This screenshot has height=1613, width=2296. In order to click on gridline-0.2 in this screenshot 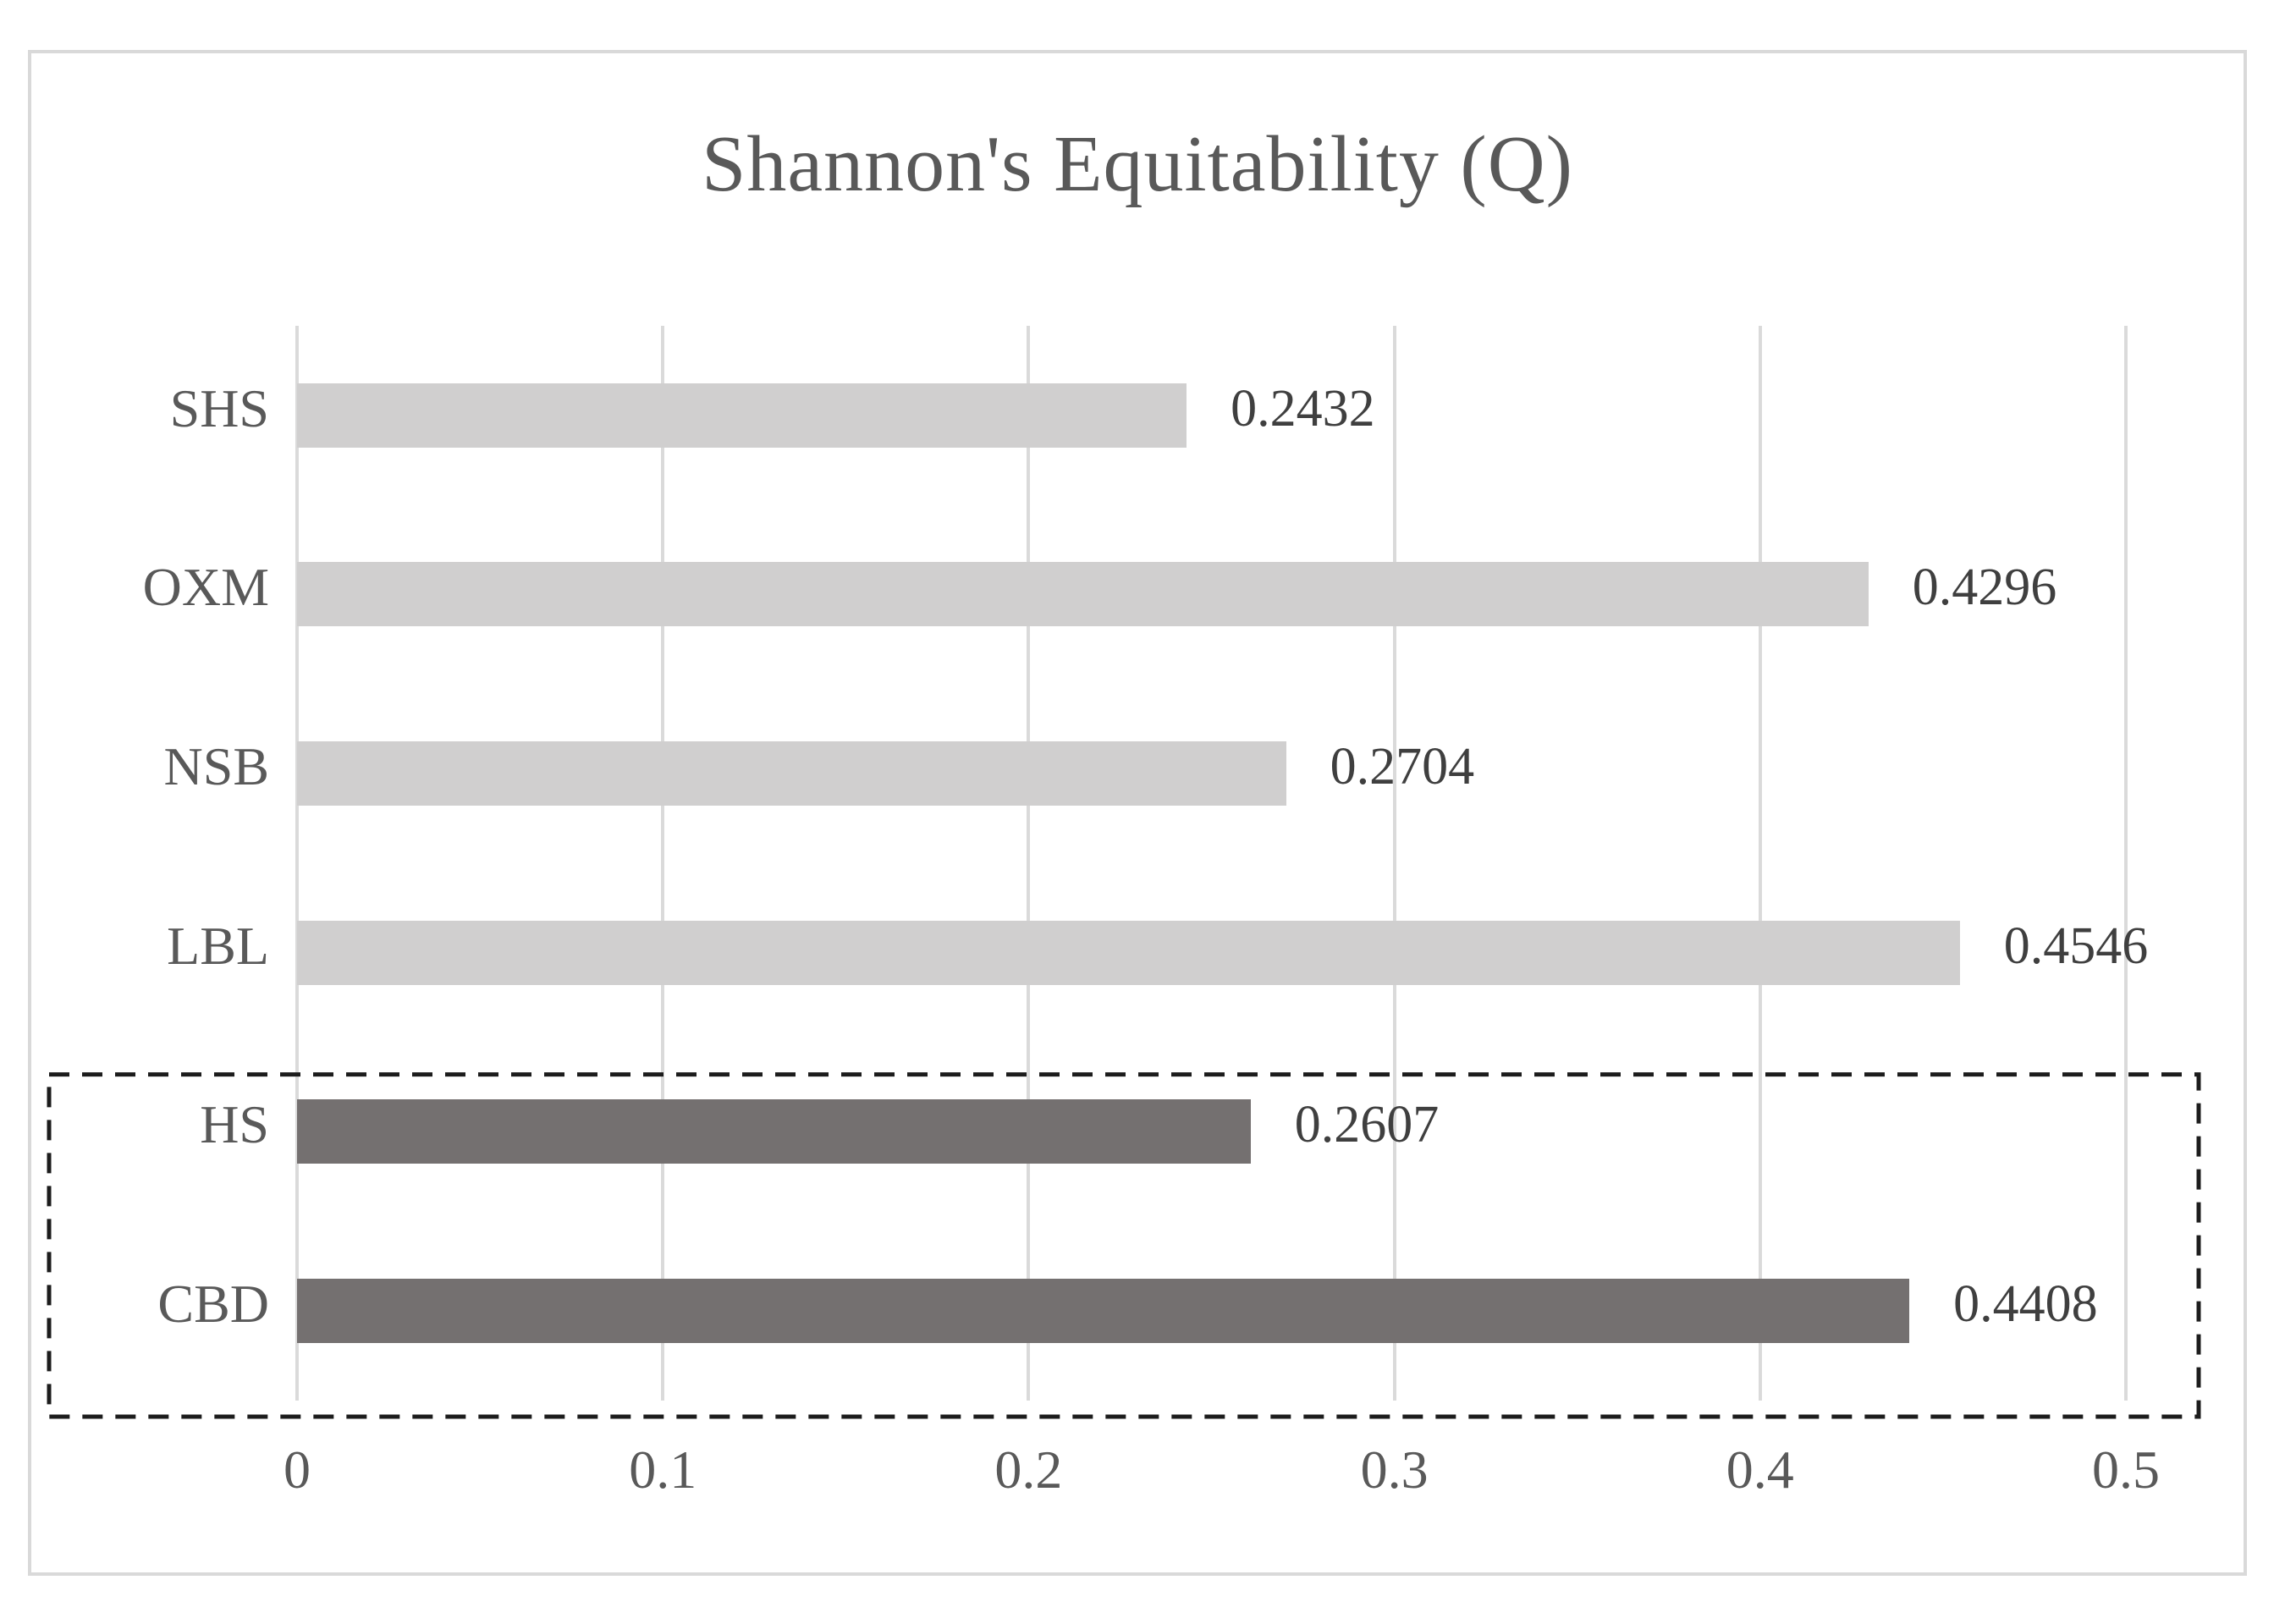, I will do `click(1029, 863)`.